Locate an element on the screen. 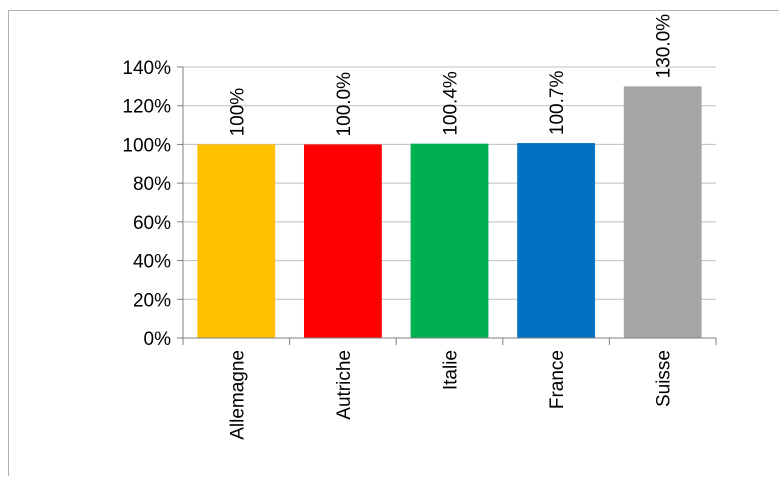 The width and height of the screenshot is (780, 477). category-labels: Allemagne Autriche Italie France Suisse is located at coordinates (450, 395).